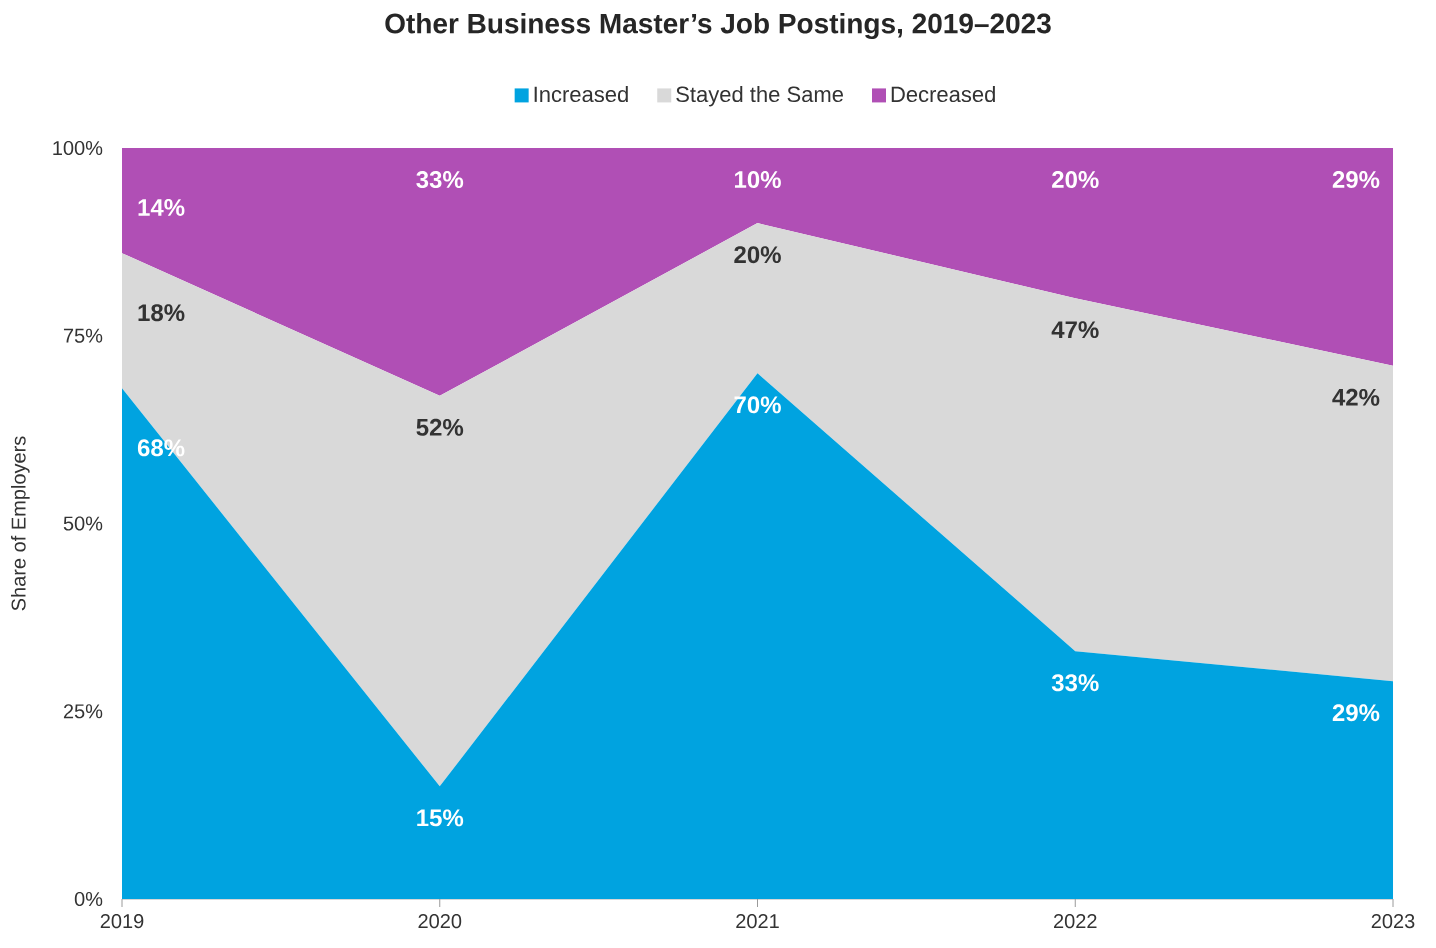  What do you see at coordinates (440, 818) in the screenshot?
I see `data-label: 15%` at bounding box center [440, 818].